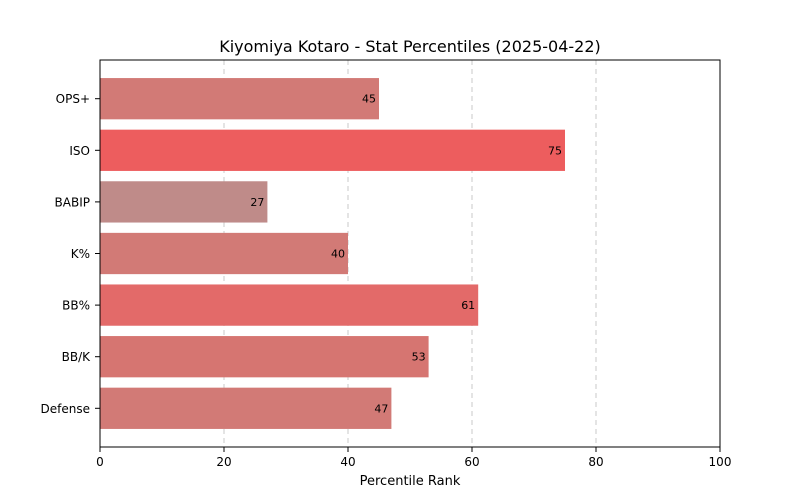 This screenshot has height=504, width=800. Describe the element at coordinates (555, 150) in the screenshot. I see `bar-value-label: 75` at that location.